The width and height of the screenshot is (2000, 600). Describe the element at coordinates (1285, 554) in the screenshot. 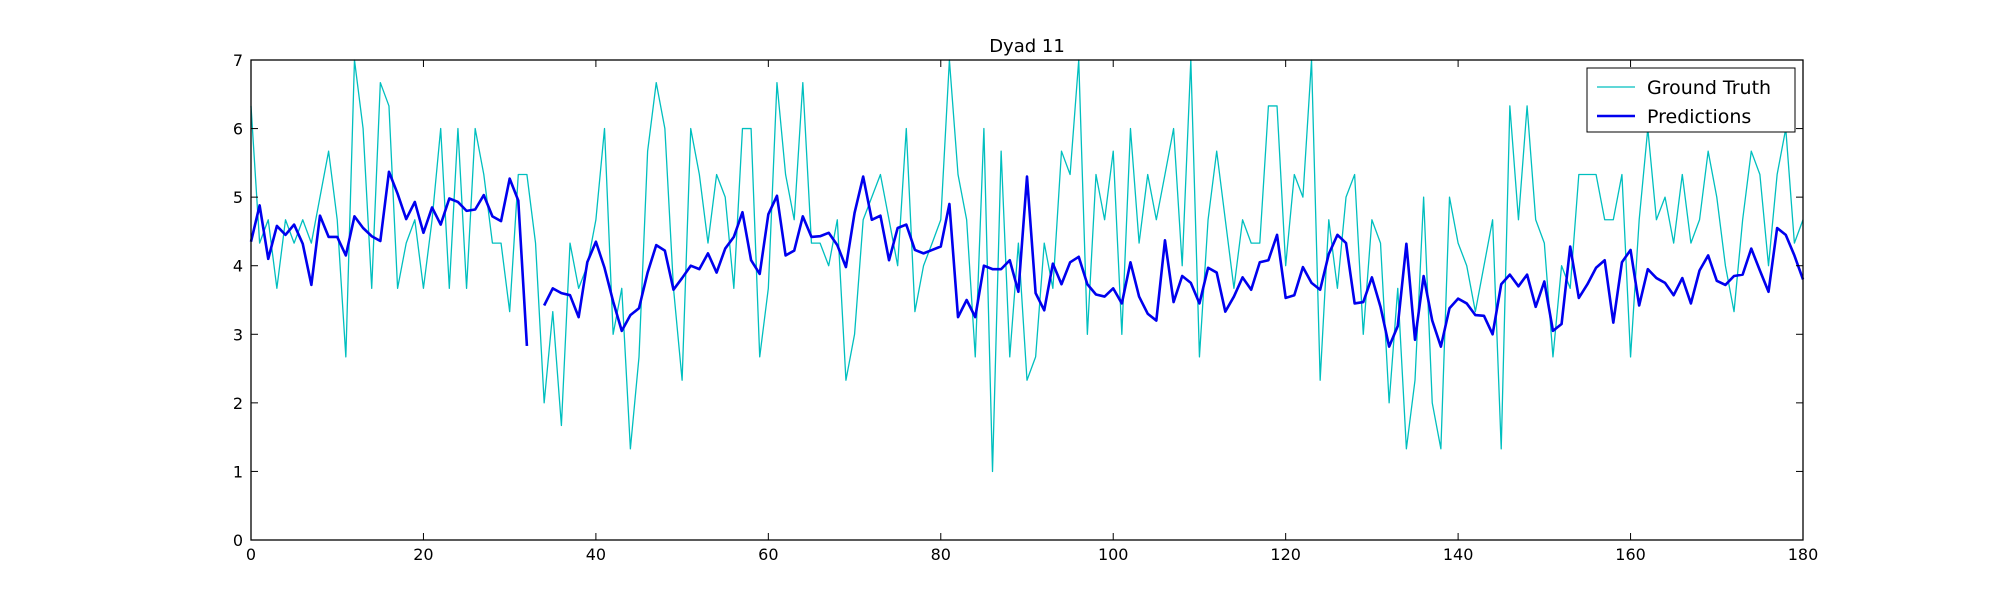

I see `x-tick-label: 120` at that location.